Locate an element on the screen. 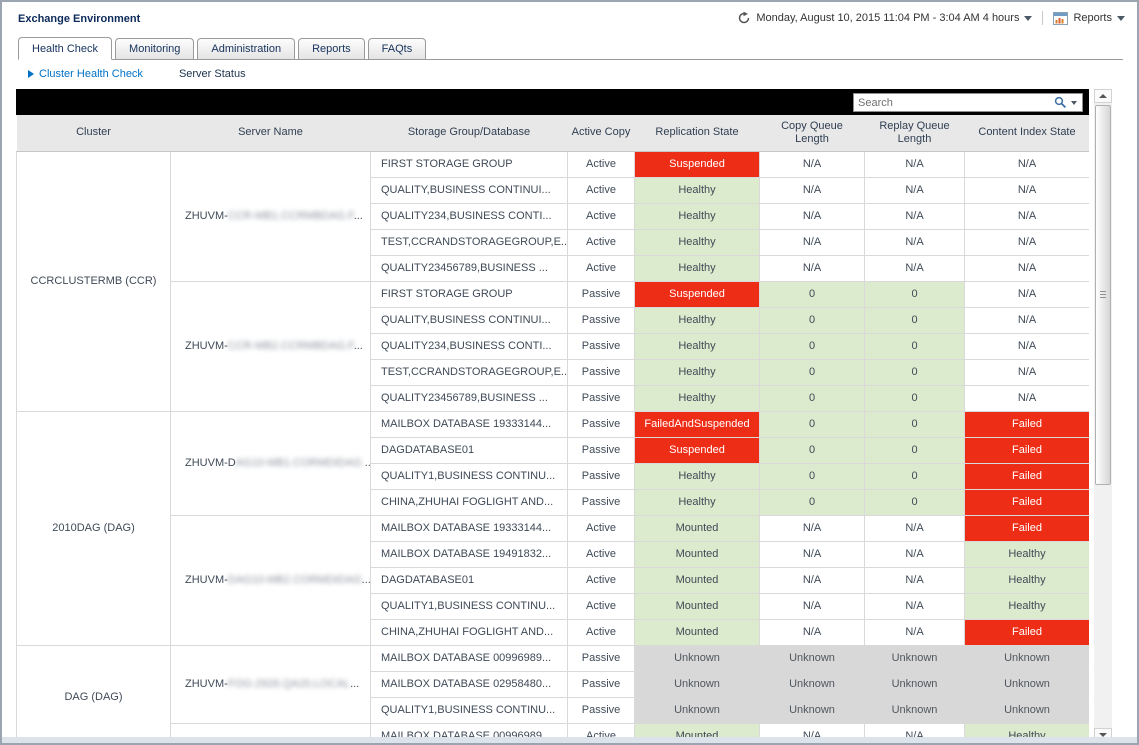  subnav-cluster-health-check: Cluster Health Check is located at coordinates (85, 74).